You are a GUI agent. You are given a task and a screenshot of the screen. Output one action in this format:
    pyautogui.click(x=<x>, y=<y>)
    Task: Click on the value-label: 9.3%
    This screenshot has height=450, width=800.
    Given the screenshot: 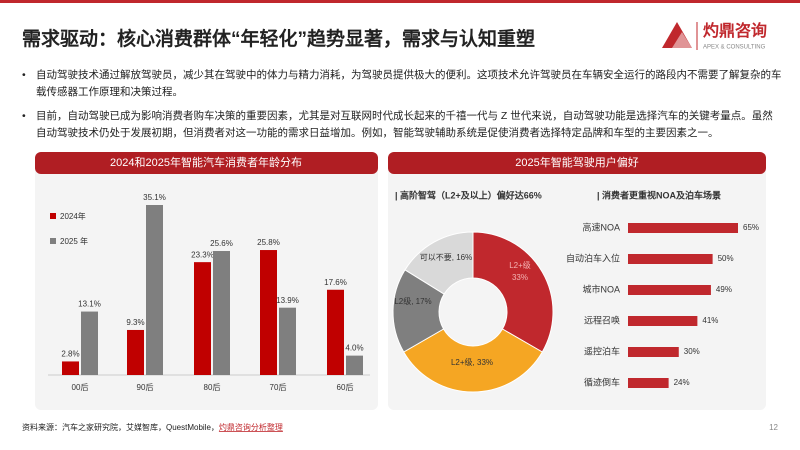 What is the action you would take?
    pyautogui.click(x=135, y=322)
    